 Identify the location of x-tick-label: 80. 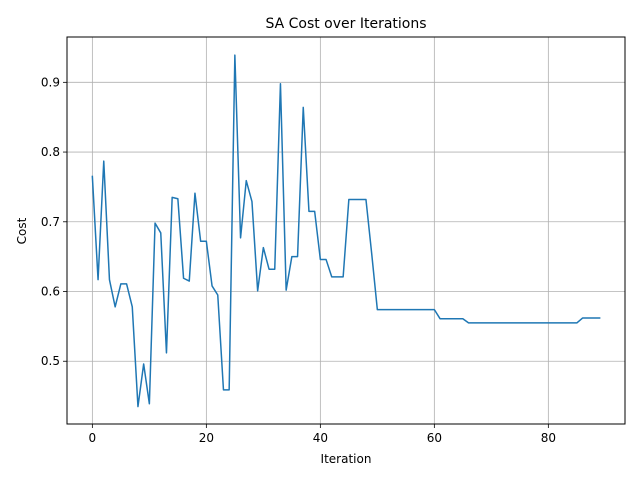
(548, 438).